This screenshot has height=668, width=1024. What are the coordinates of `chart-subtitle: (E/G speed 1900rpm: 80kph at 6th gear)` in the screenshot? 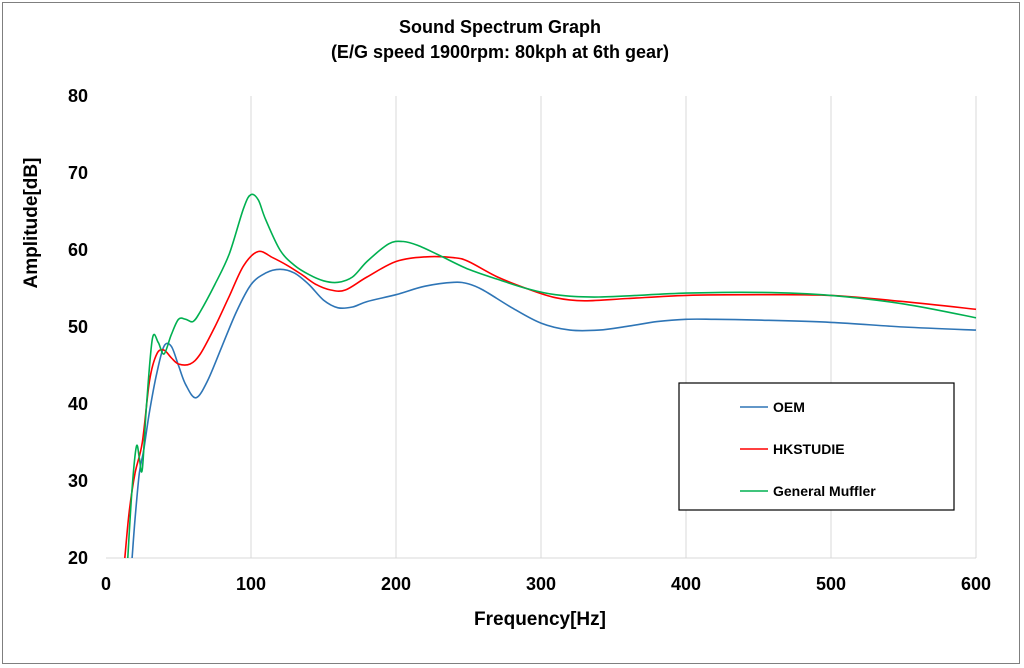 It's located at (500, 52).